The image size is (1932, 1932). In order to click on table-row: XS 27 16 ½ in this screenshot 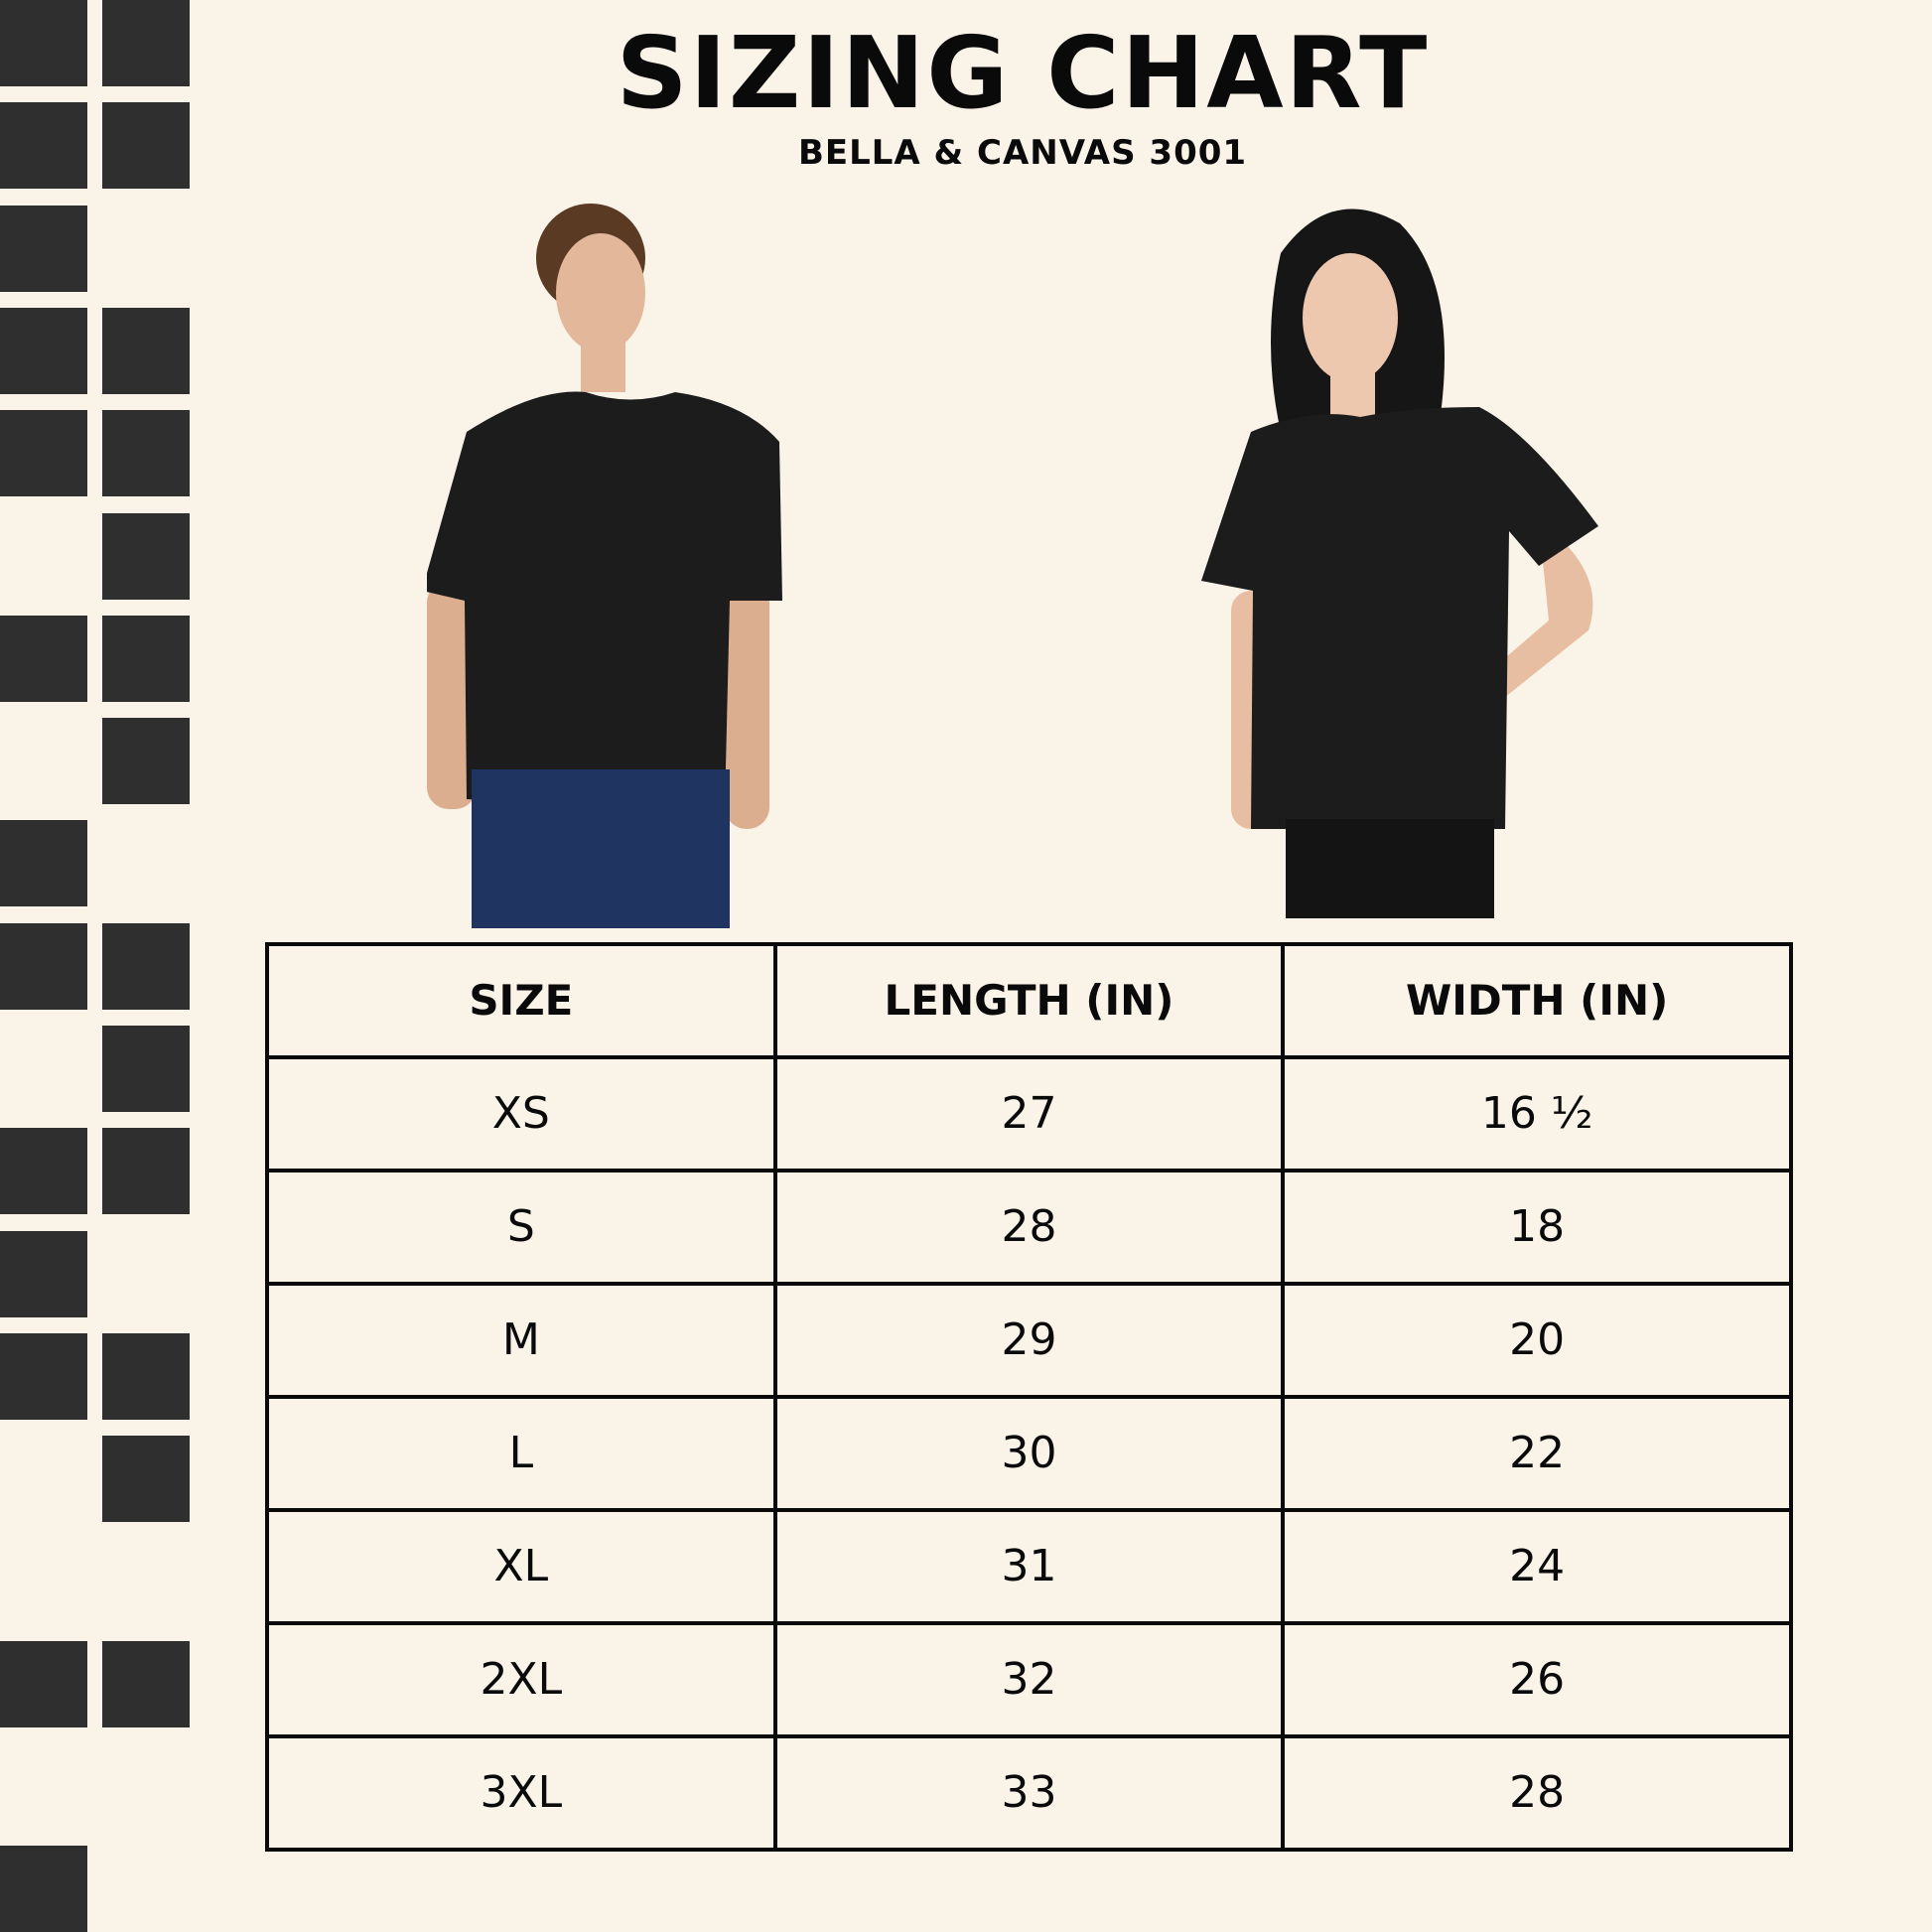, I will do `click(1029, 1114)`.